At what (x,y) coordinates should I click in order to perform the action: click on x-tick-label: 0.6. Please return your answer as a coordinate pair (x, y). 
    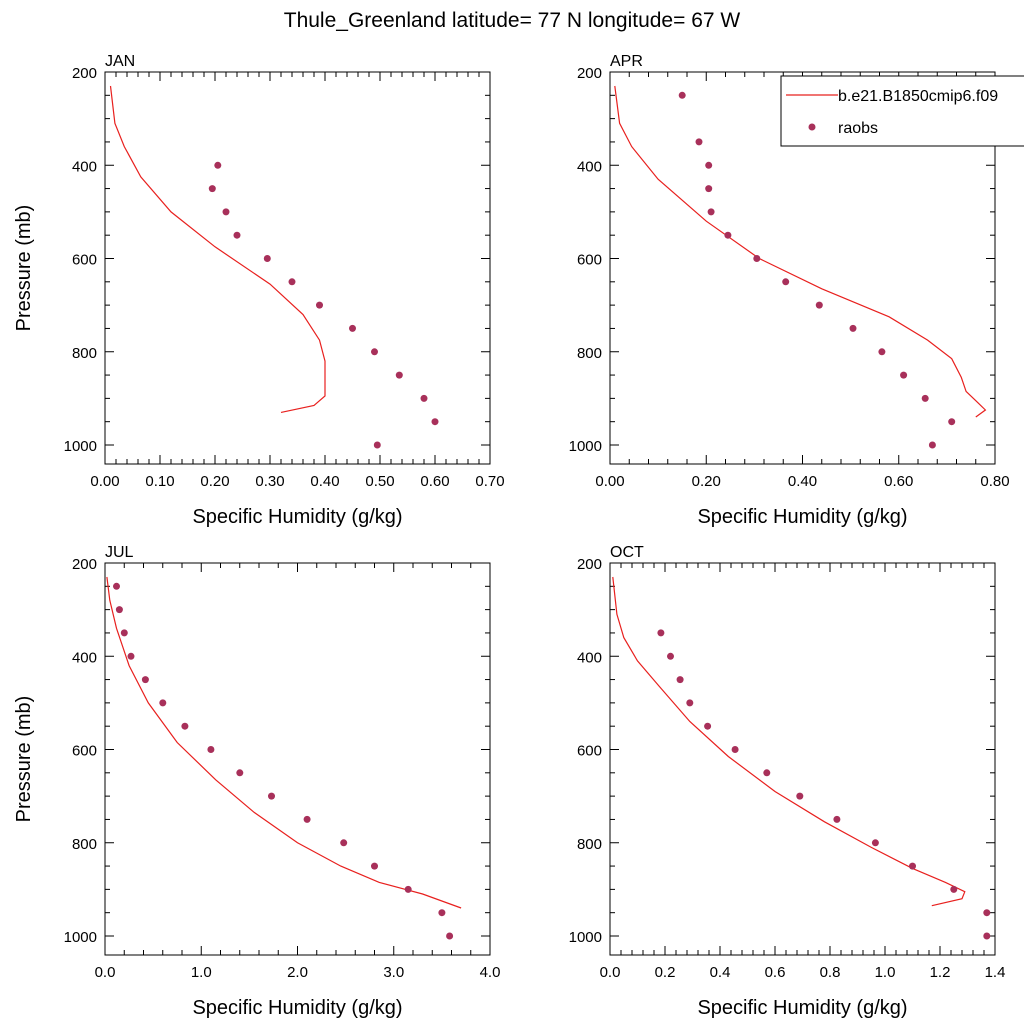
    Looking at the image, I should click on (775, 972).